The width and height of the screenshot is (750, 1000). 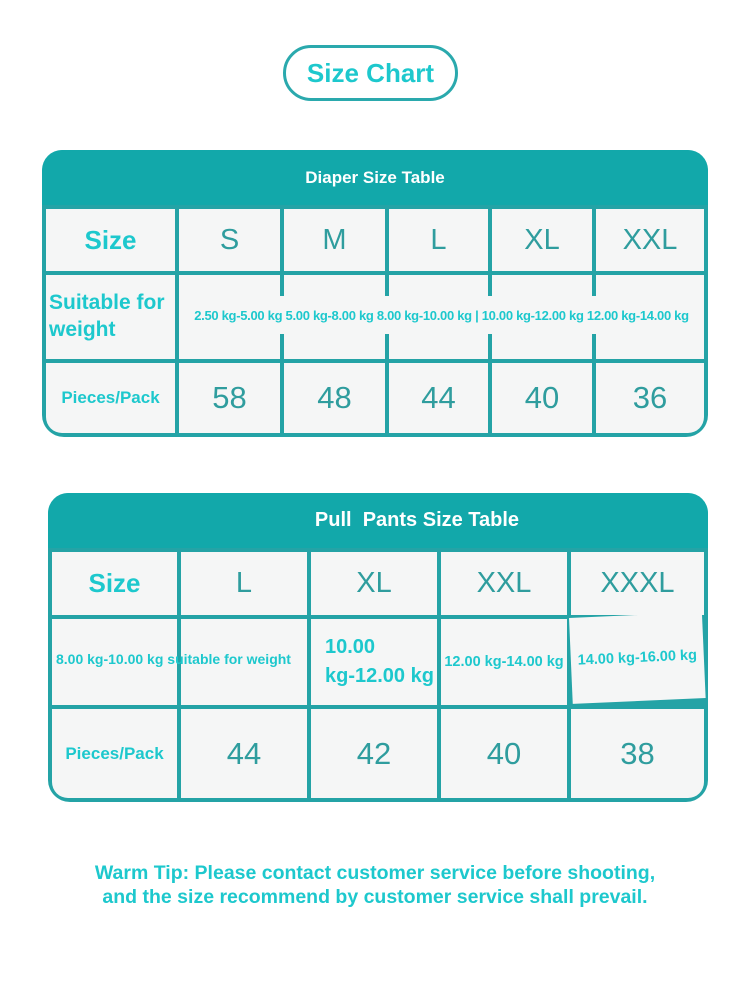 I want to click on diaper-pieces-xl: 40, so click(x=542, y=398).